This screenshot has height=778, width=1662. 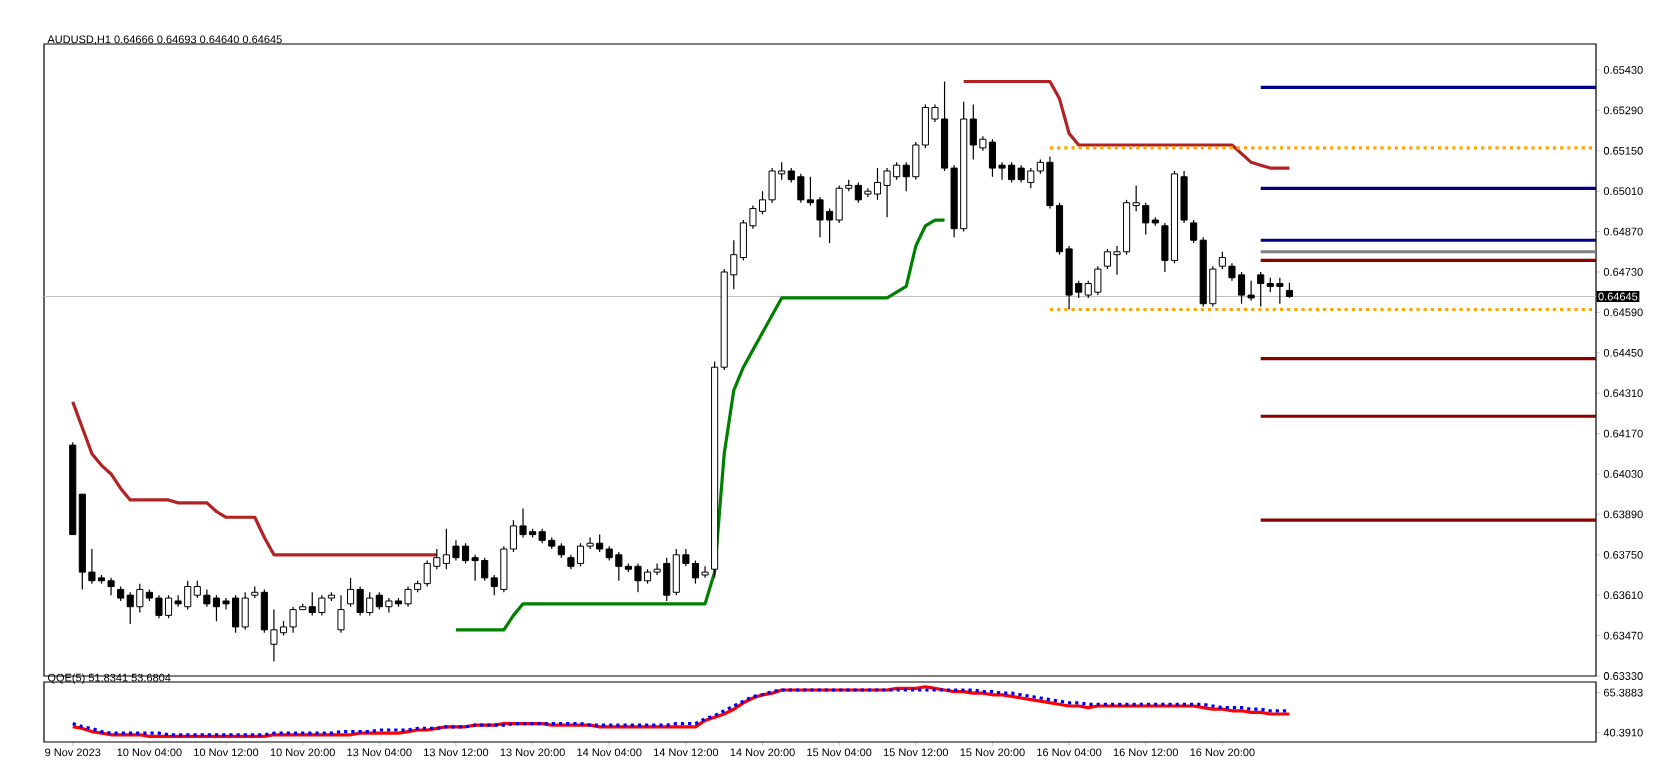 I want to click on candlestick, so click(x=341, y=614).